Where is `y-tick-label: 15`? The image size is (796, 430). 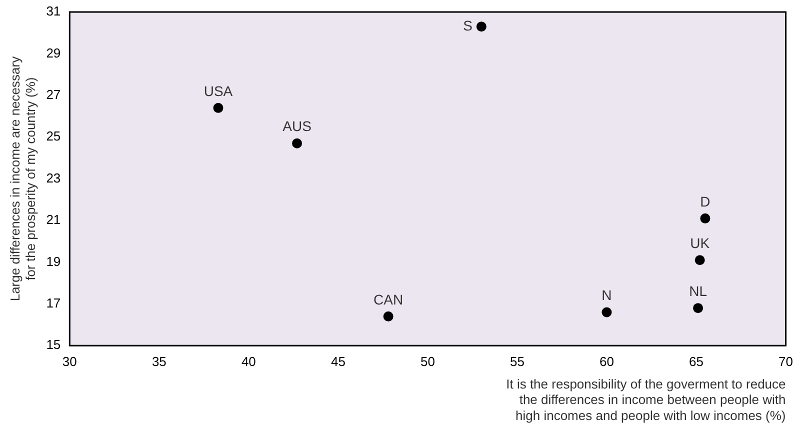
y-tick-label: 15 is located at coordinates (53, 344).